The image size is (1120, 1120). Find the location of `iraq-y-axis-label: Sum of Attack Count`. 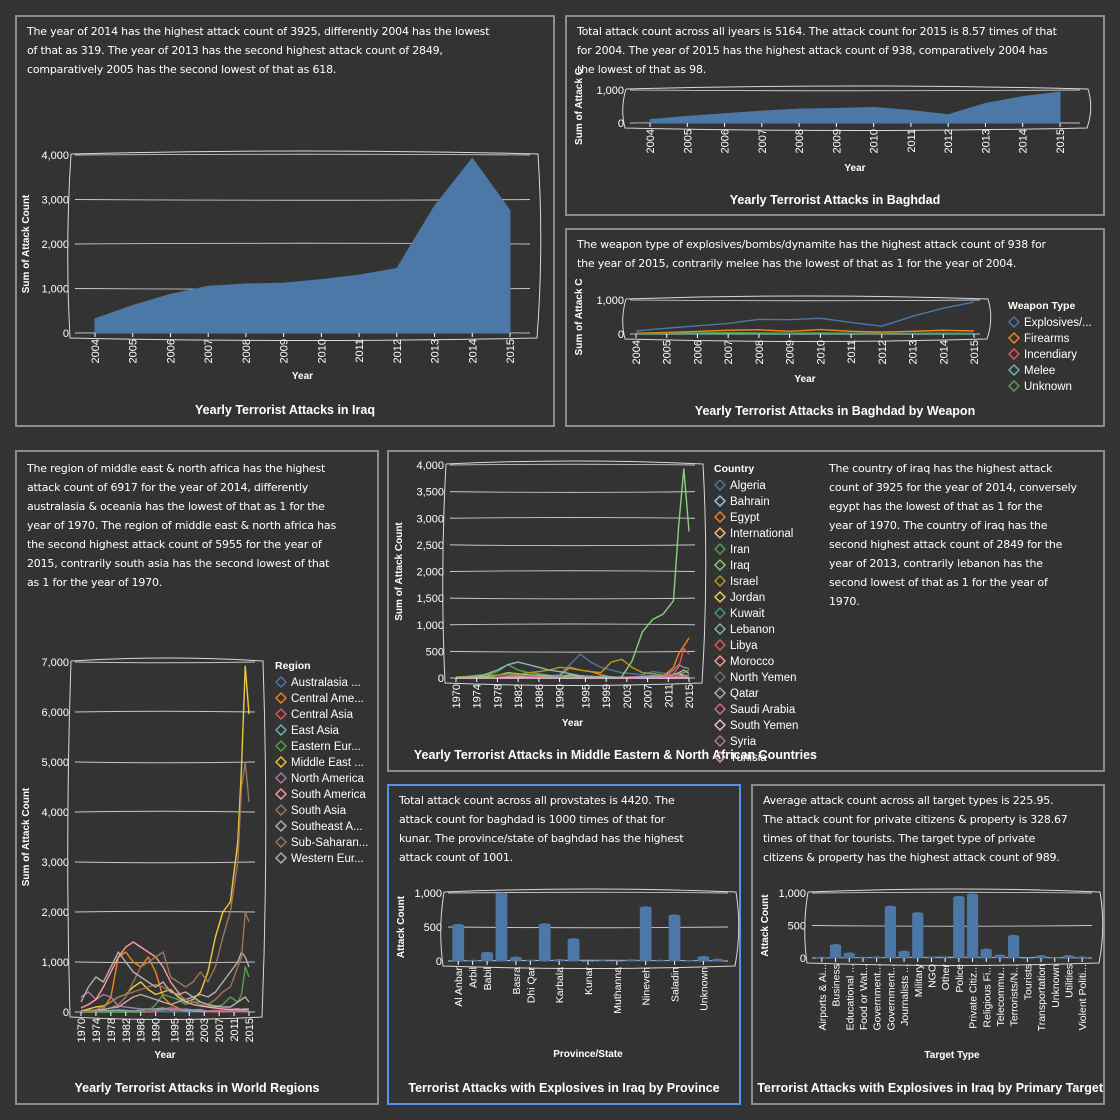

iraq-y-axis-label: Sum of Attack Count is located at coordinates (26, 243).